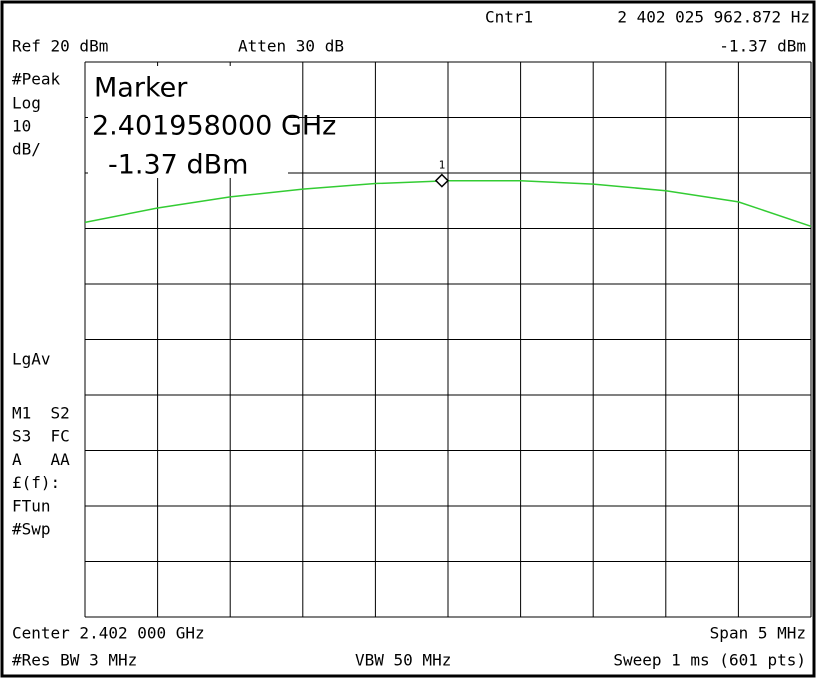 This screenshot has height=678, width=816. Describe the element at coordinates (31, 359) in the screenshot. I see `averaging: LgAv` at that location.